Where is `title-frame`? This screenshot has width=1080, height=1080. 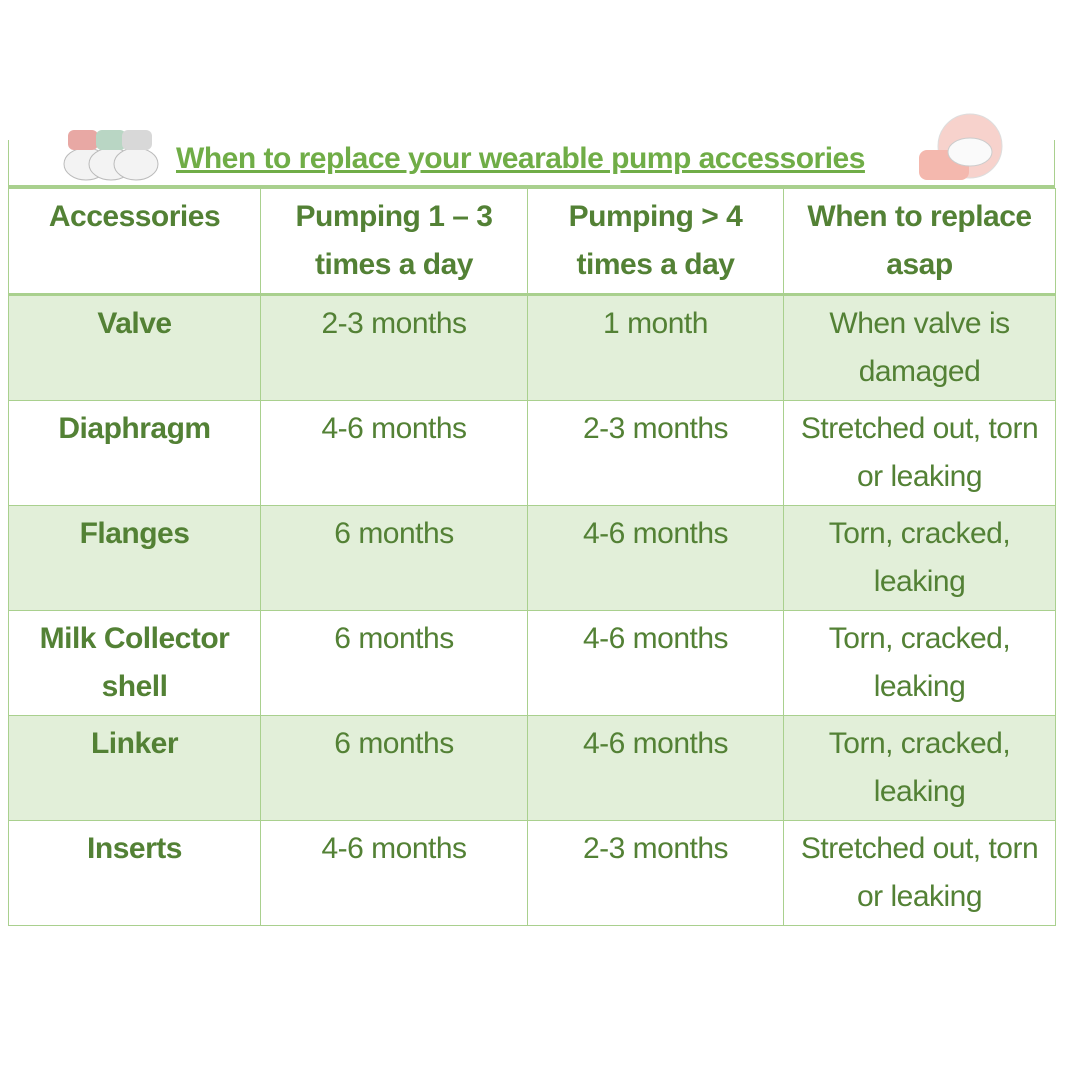
title-frame is located at coordinates (531, 164).